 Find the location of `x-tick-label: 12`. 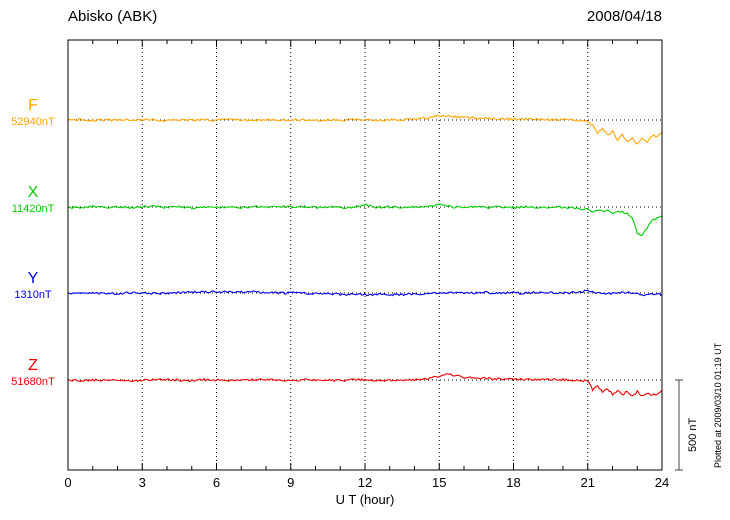

x-tick-label: 12 is located at coordinates (365, 482).